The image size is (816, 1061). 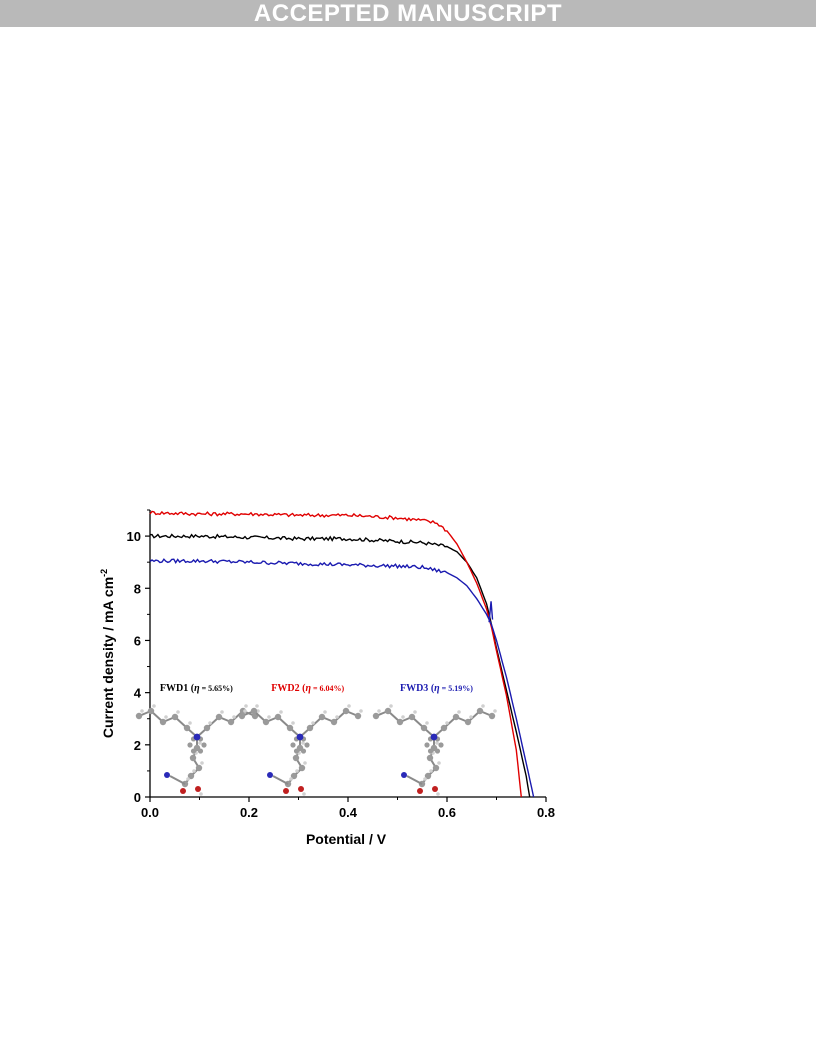 I want to click on x-tick-label: 0.8, so click(x=546, y=812).